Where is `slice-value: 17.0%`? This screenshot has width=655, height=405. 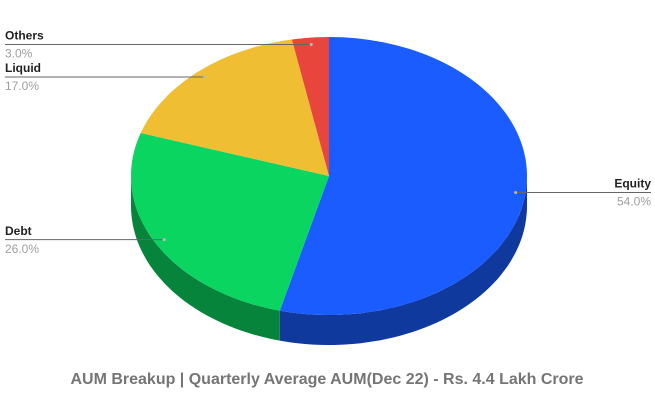
slice-value: 17.0% is located at coordinates (22, 86).